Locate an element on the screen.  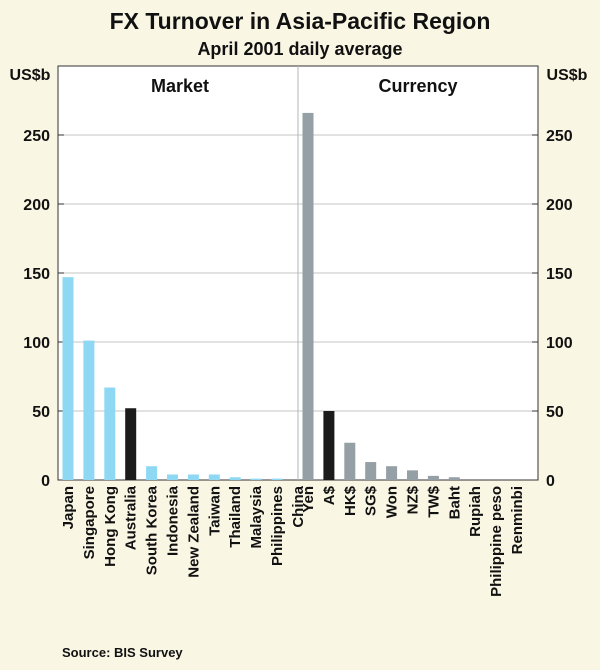
y-tick-label-right: 200 is located at coordinates (559, 205).